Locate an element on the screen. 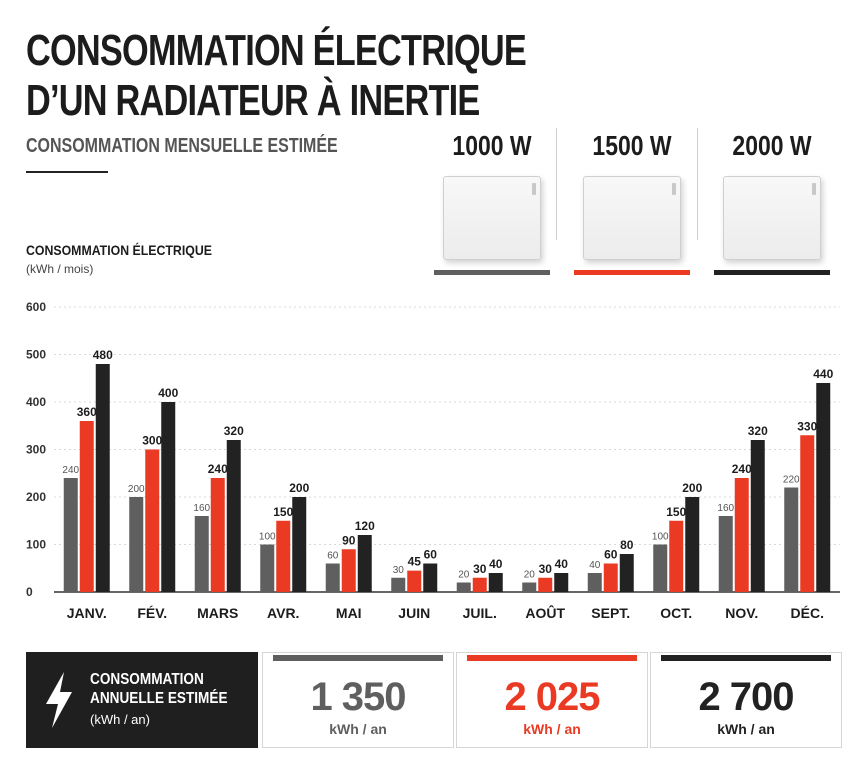 This screenshot has width=865, height=768. x-tick-label: JANV. is located at coordinates (87, 613).